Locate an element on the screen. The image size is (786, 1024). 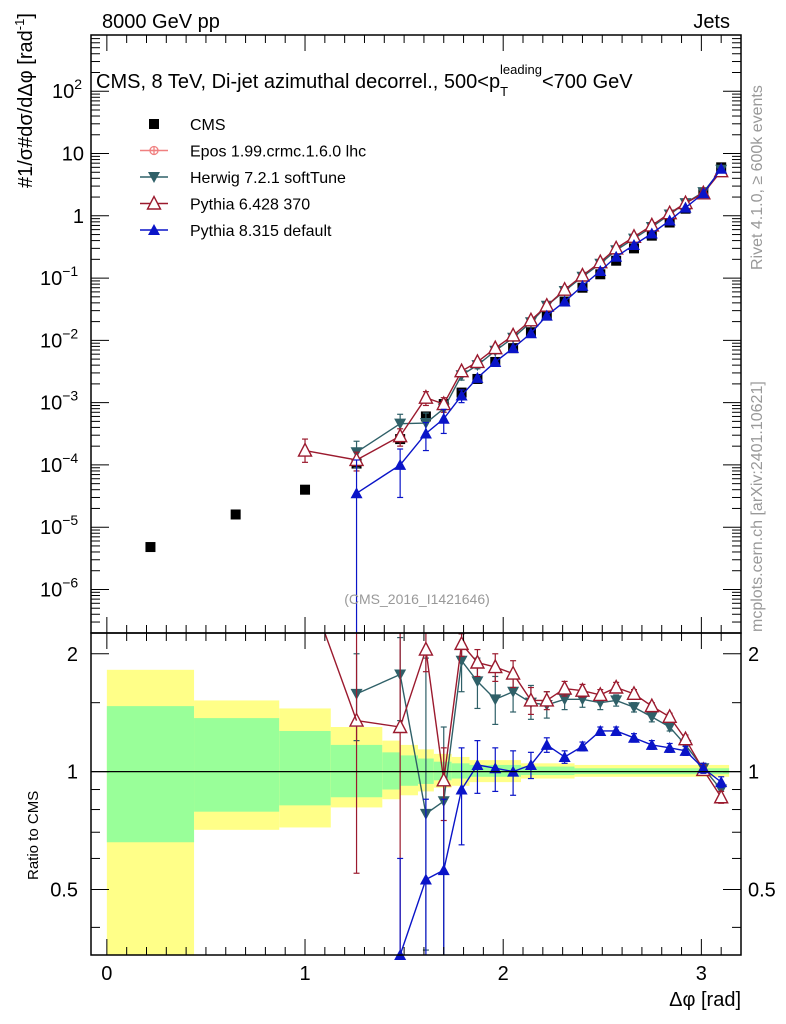
title-superscript: leading is located at coordinates (521, 69).